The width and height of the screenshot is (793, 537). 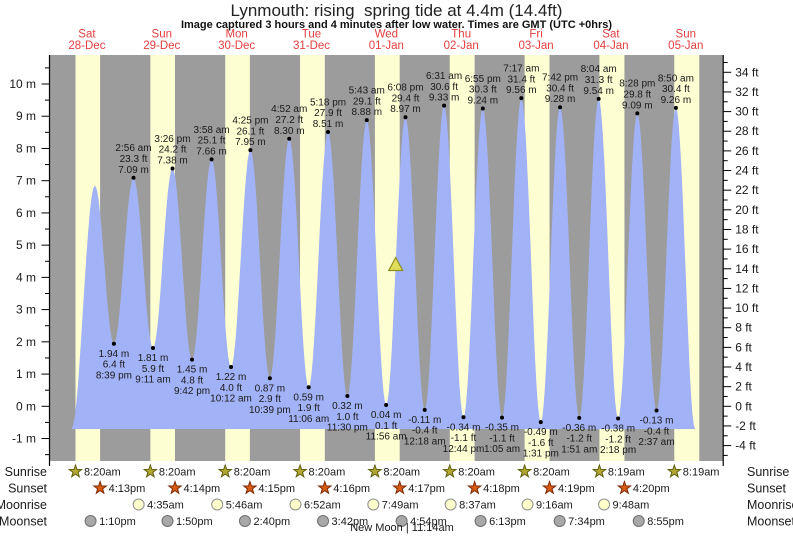 I want to click on current-level-marker-icon, so click(x=395, y=264).